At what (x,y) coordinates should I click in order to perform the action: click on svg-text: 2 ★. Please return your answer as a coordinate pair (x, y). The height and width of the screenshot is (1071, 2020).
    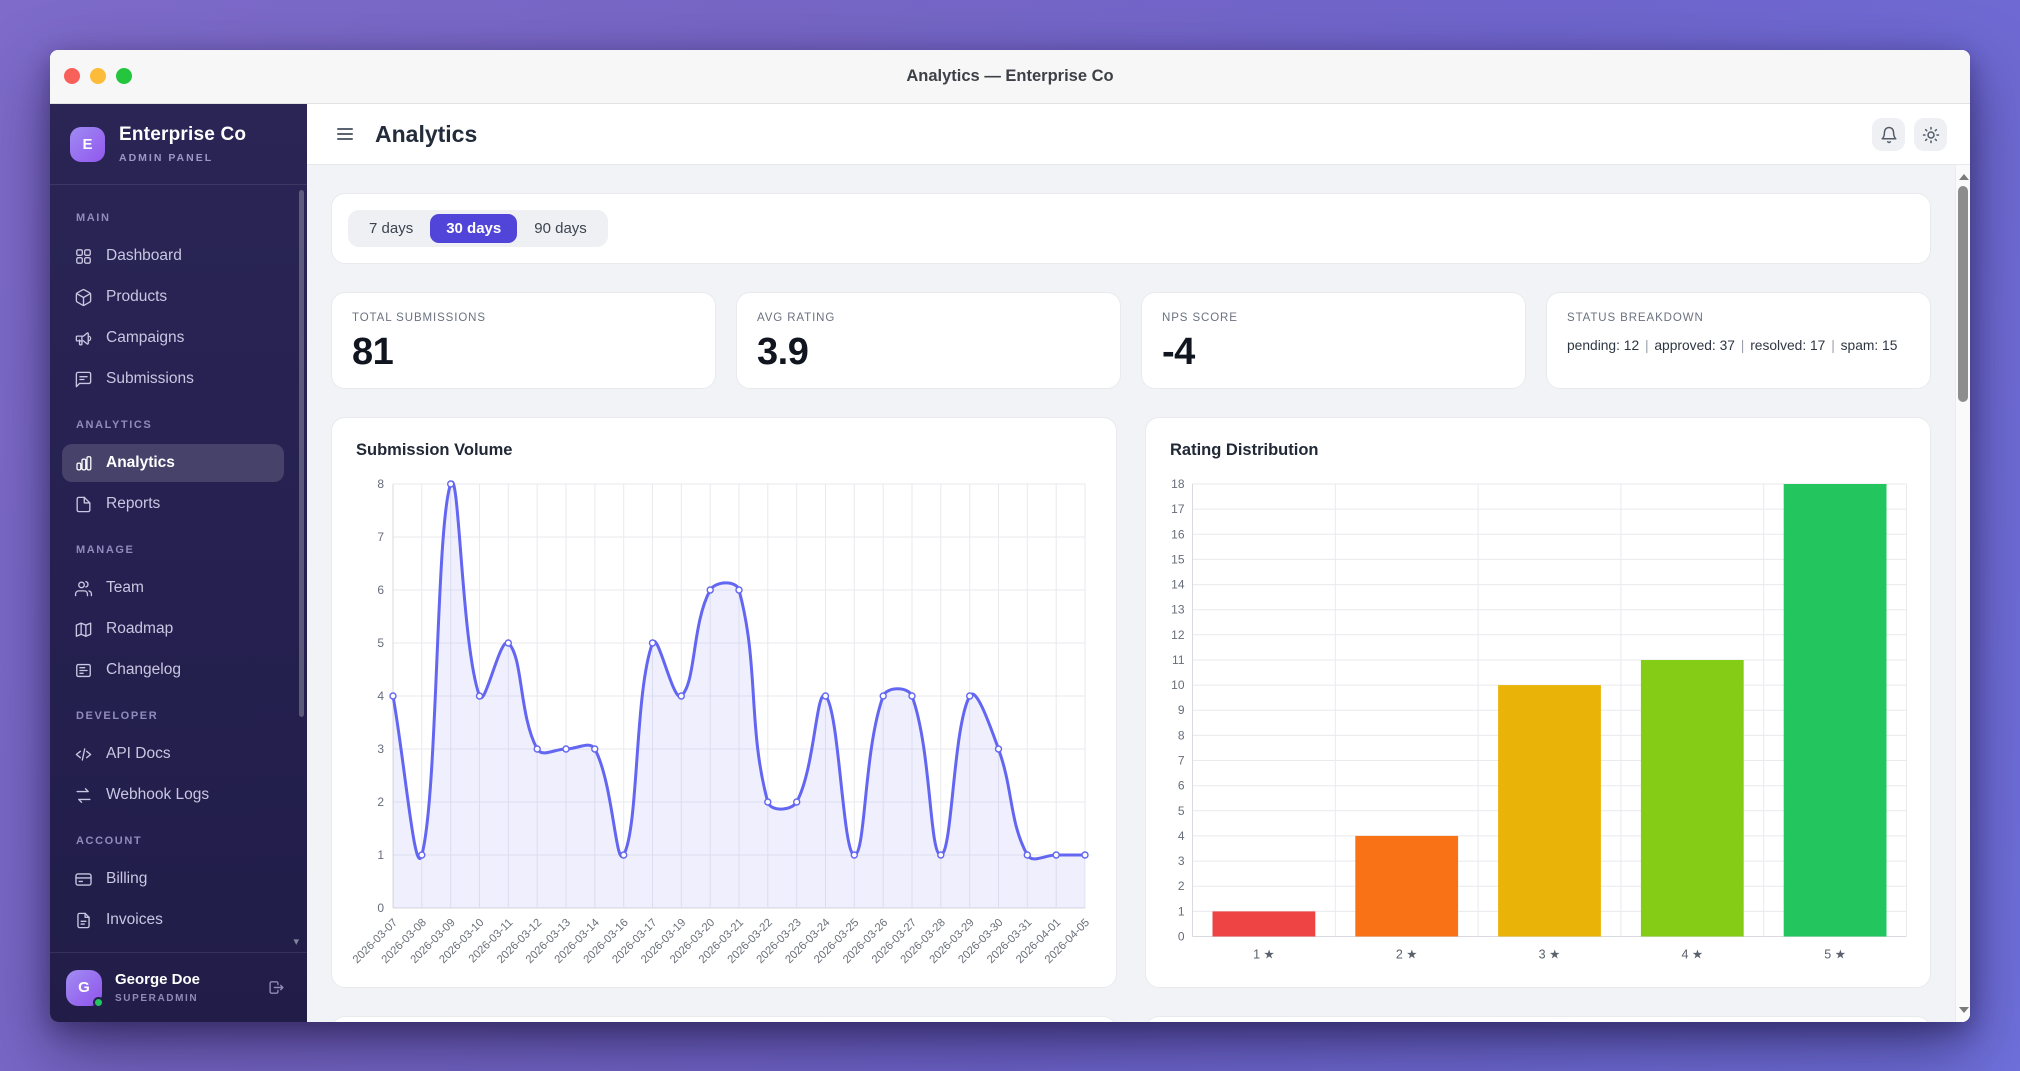
    Looking at the image, I should click on (1407, 955).